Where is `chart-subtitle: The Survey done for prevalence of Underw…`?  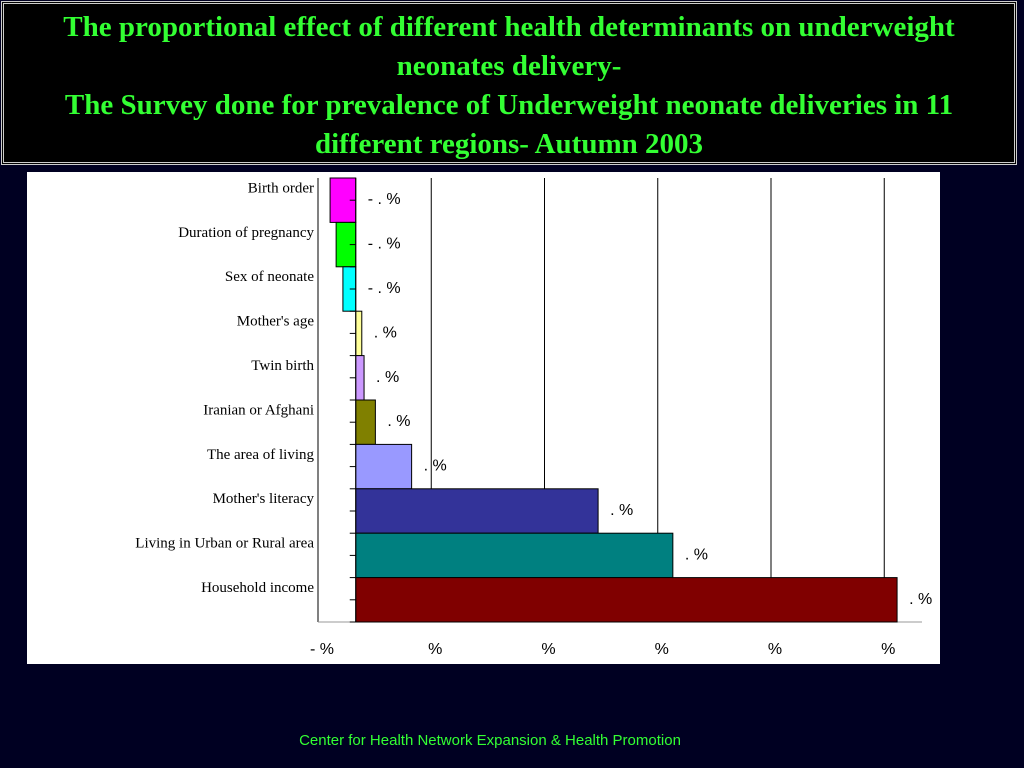
chart-subtitle: The Survey done for prevalence of Underw… is located at coordinates (509, 124).